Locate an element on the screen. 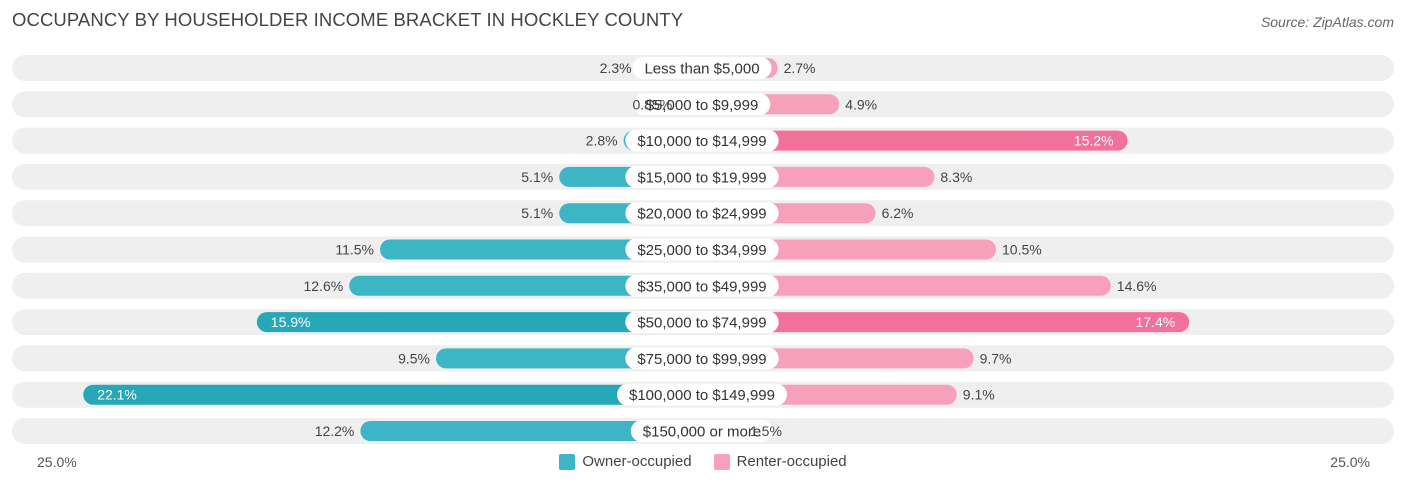 The image size is (1406, 486). chart-row: $50,000 to $74,999 15.9% 17.4% is located at coordinates (703, 322).